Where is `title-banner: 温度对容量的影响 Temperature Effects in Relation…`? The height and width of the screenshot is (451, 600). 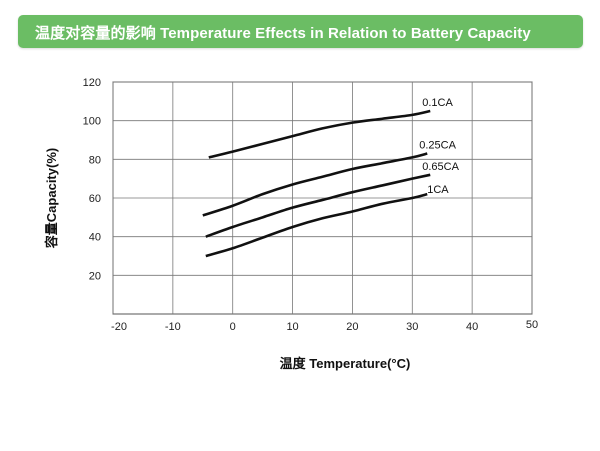 title-banner: 温度对容量的影响 Temperature Effects in Relation… is located at coordinates (300, 31).